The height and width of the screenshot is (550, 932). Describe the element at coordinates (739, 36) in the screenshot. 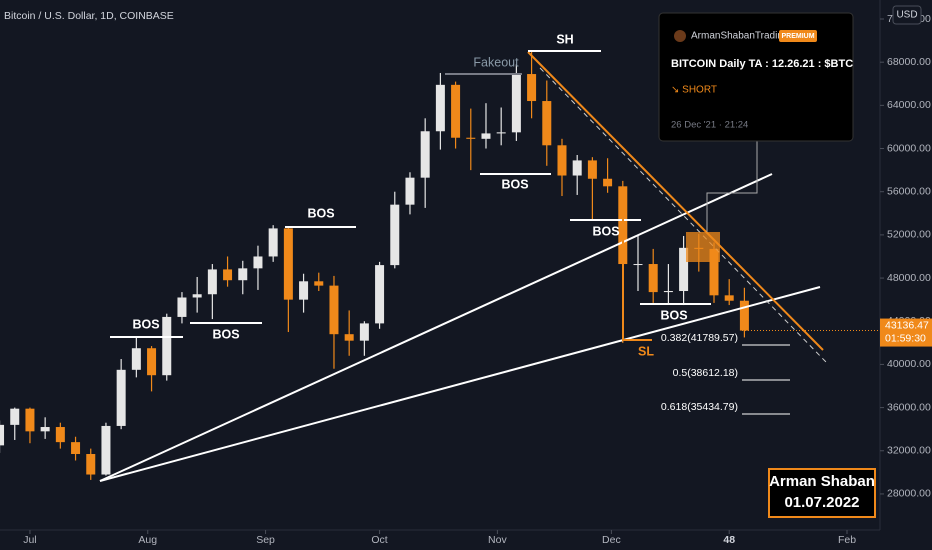

I see `popup-author: ArmanShabanTrading` at that location.